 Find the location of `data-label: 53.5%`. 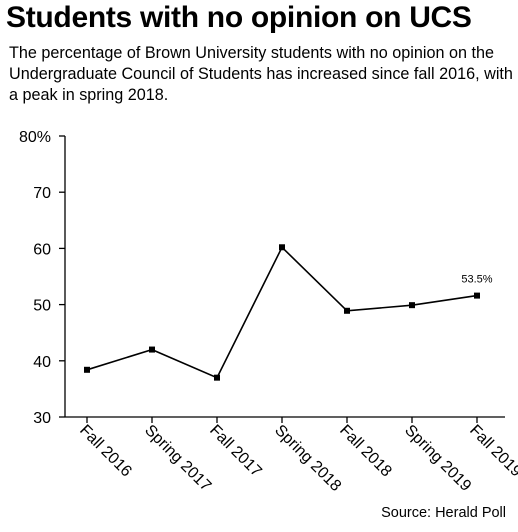

data-label: 53.5% is located at coordinates (476, 280).